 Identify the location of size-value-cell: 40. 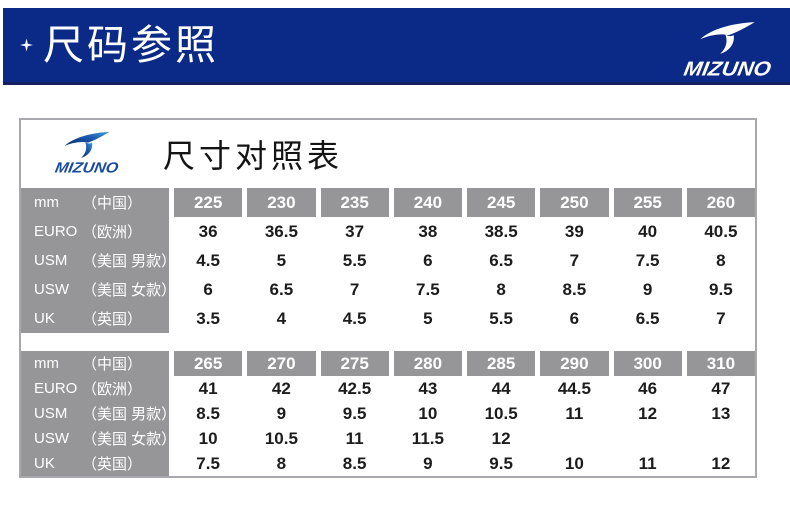
(648, 231).